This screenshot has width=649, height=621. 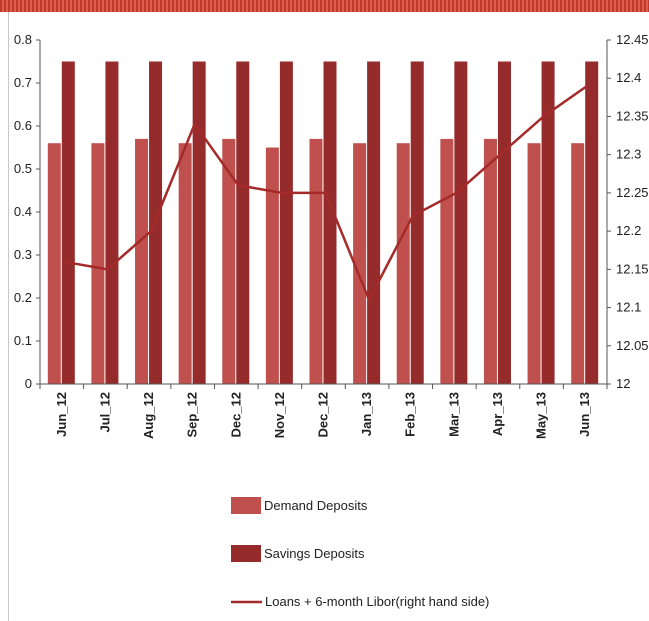 What do you see at coordinates (23, 340) in the screenshot?
I see `y-left-tick-label: 0.1` at bounding box center [23, 340].